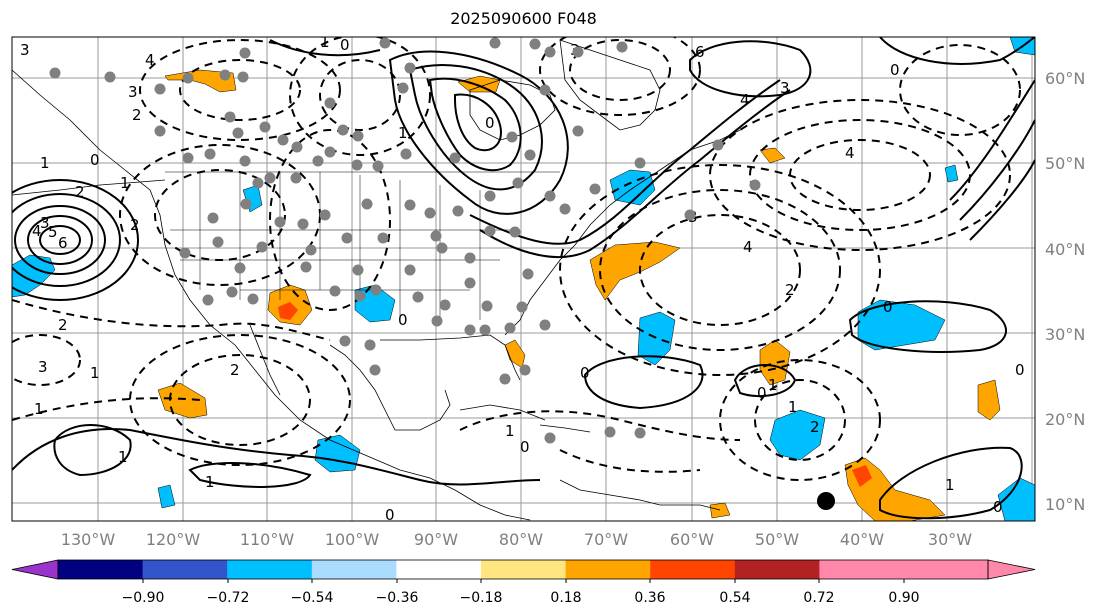 The width and height of the screenshot is (1105, 615). What do you see at coordinates (173, 539) in the screenshot?
I see `longitude-label: 120°W` at bounding box center [173, 539].